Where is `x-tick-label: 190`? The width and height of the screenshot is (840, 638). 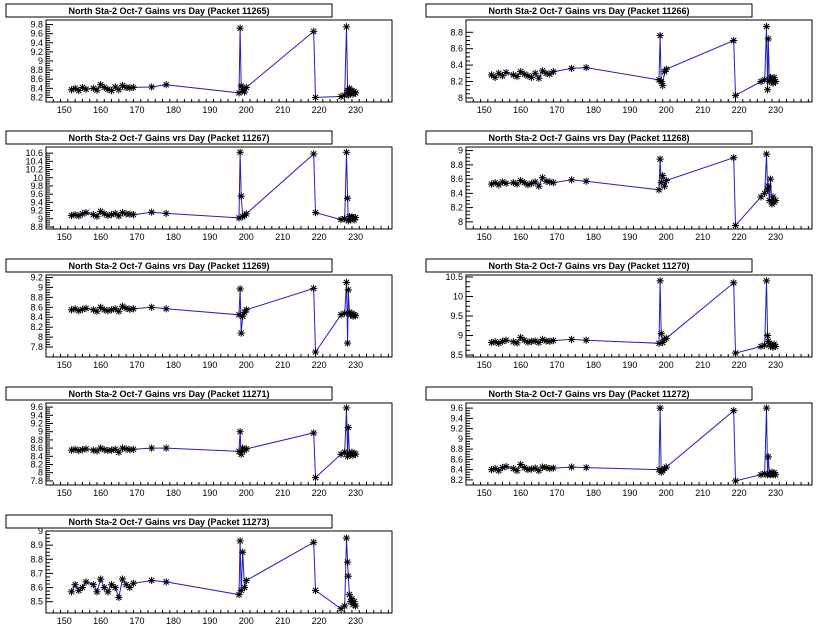 x-tick-label: 190 is located at coordinates (209, 365).